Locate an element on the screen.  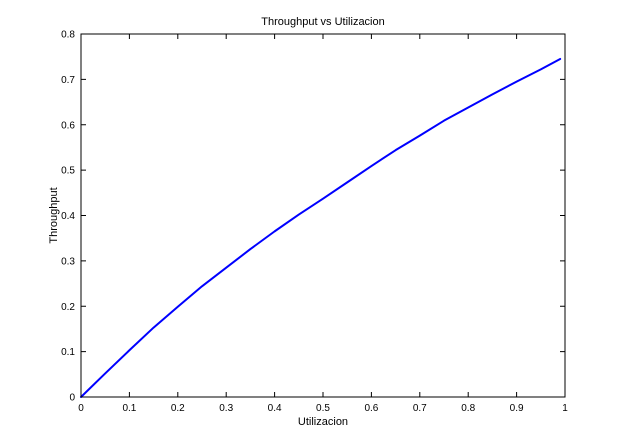
x-tick-label: 0.9 is located at coordinates (517, 408).